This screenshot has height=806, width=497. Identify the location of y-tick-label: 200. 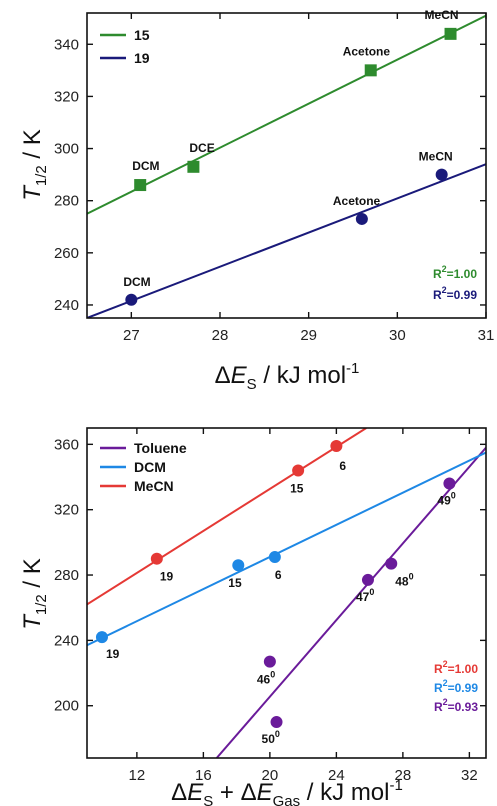
(66, 706).